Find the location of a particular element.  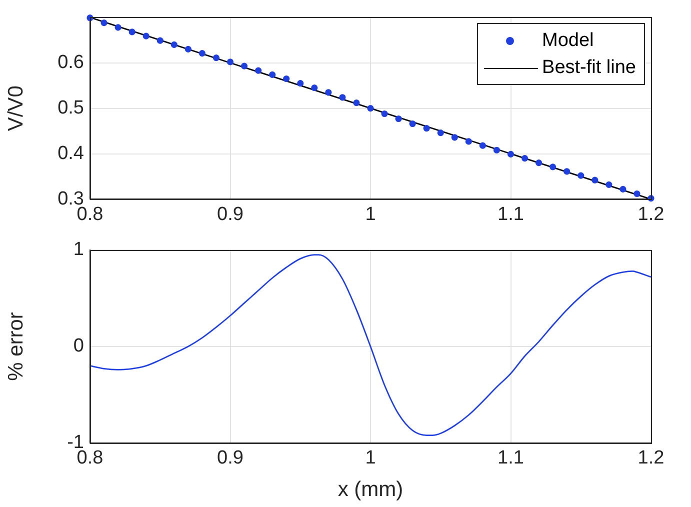

y-tick-label: 1 is located at coordinates (78, 249).